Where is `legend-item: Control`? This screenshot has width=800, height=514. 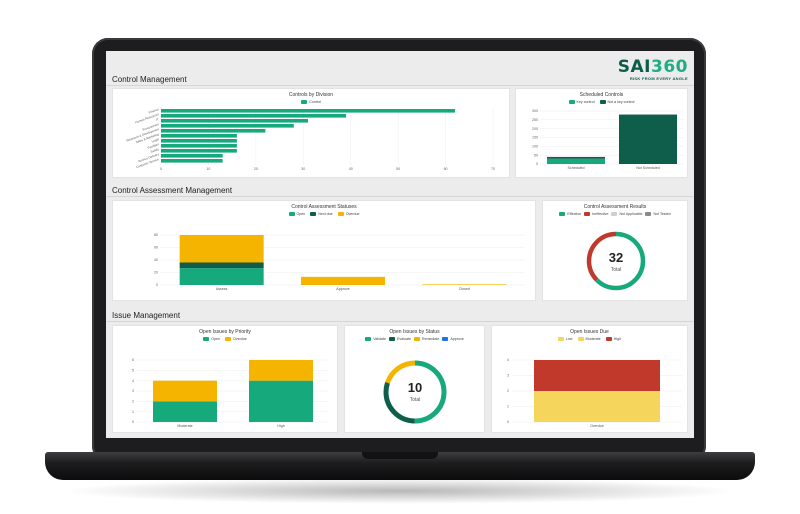
legend-item: Control is located at coordinates (311, 102).